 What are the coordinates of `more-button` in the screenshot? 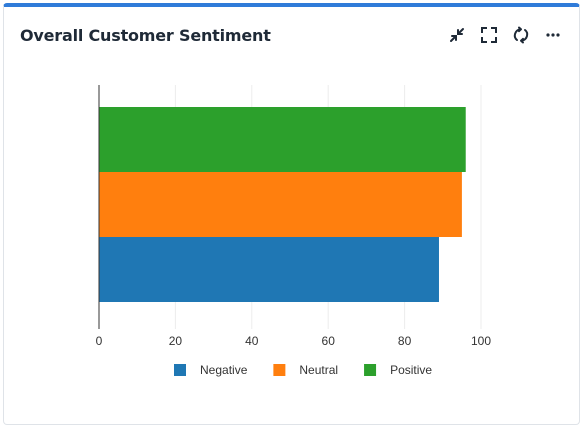 It's located at (553, 35).